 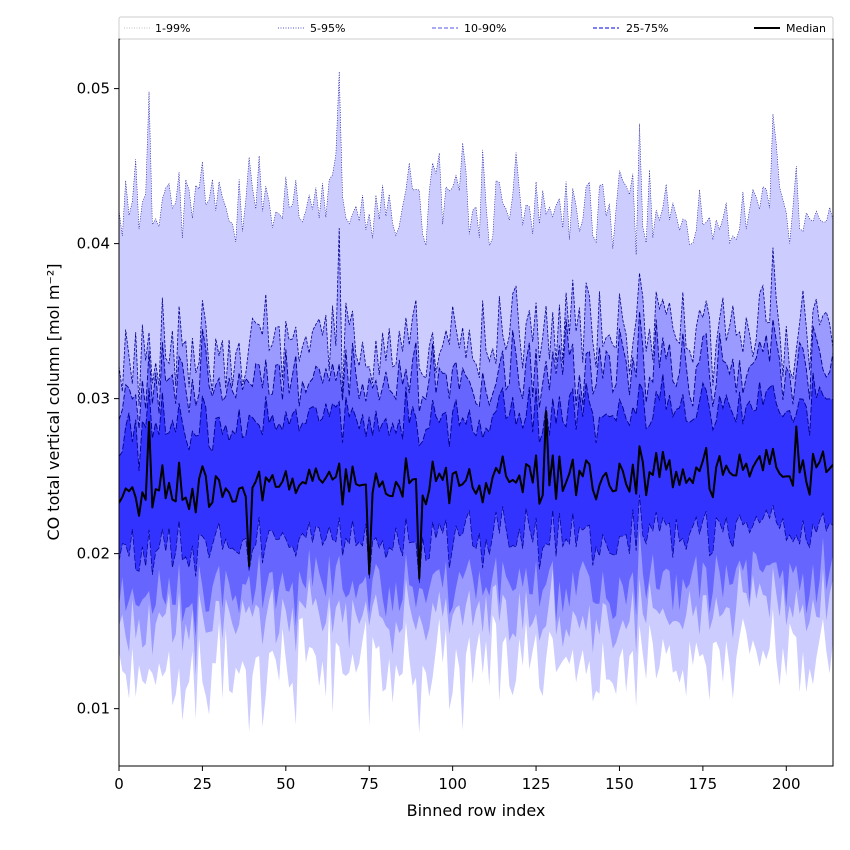 What do you see at coordinates (476, 539) in the screenshot?
I see `line-p25` at bounding box center [476, 539].